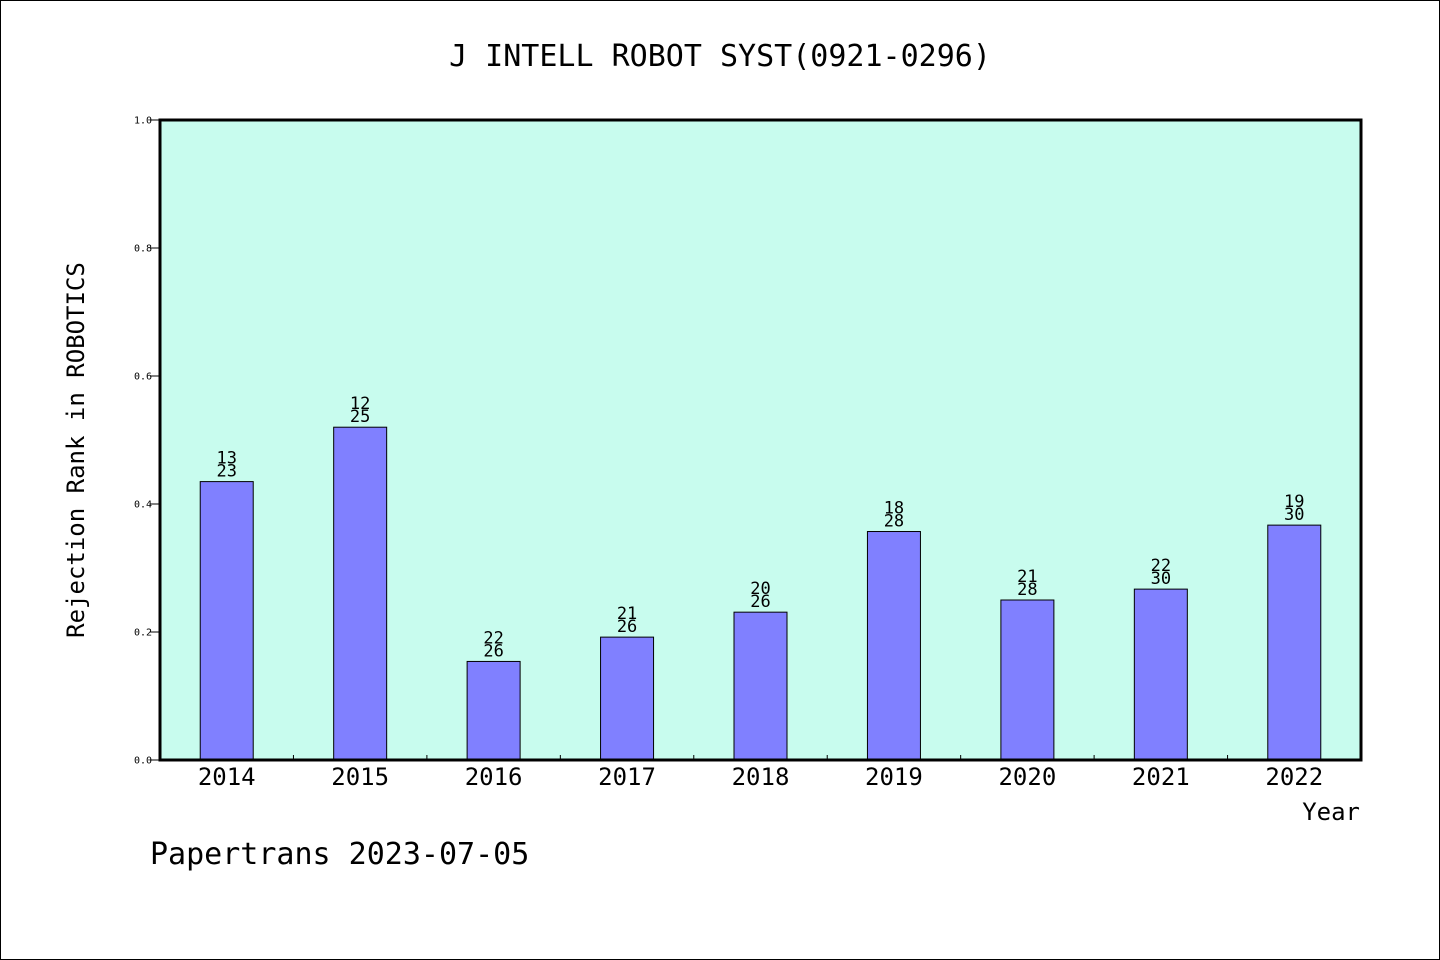 The width and height of the screenshot is (1440, 960). Describe the element at coordinates (1027, 777) in the screenshot. I see `x-tick-label: 2020` at that location.